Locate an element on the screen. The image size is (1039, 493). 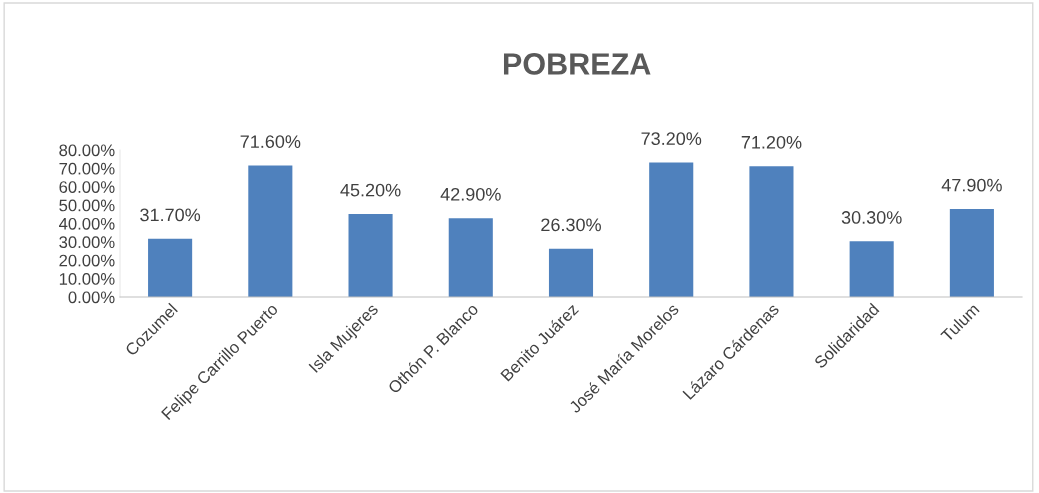
y-tick-label: 10.00% is located at coordinates (87, 279).